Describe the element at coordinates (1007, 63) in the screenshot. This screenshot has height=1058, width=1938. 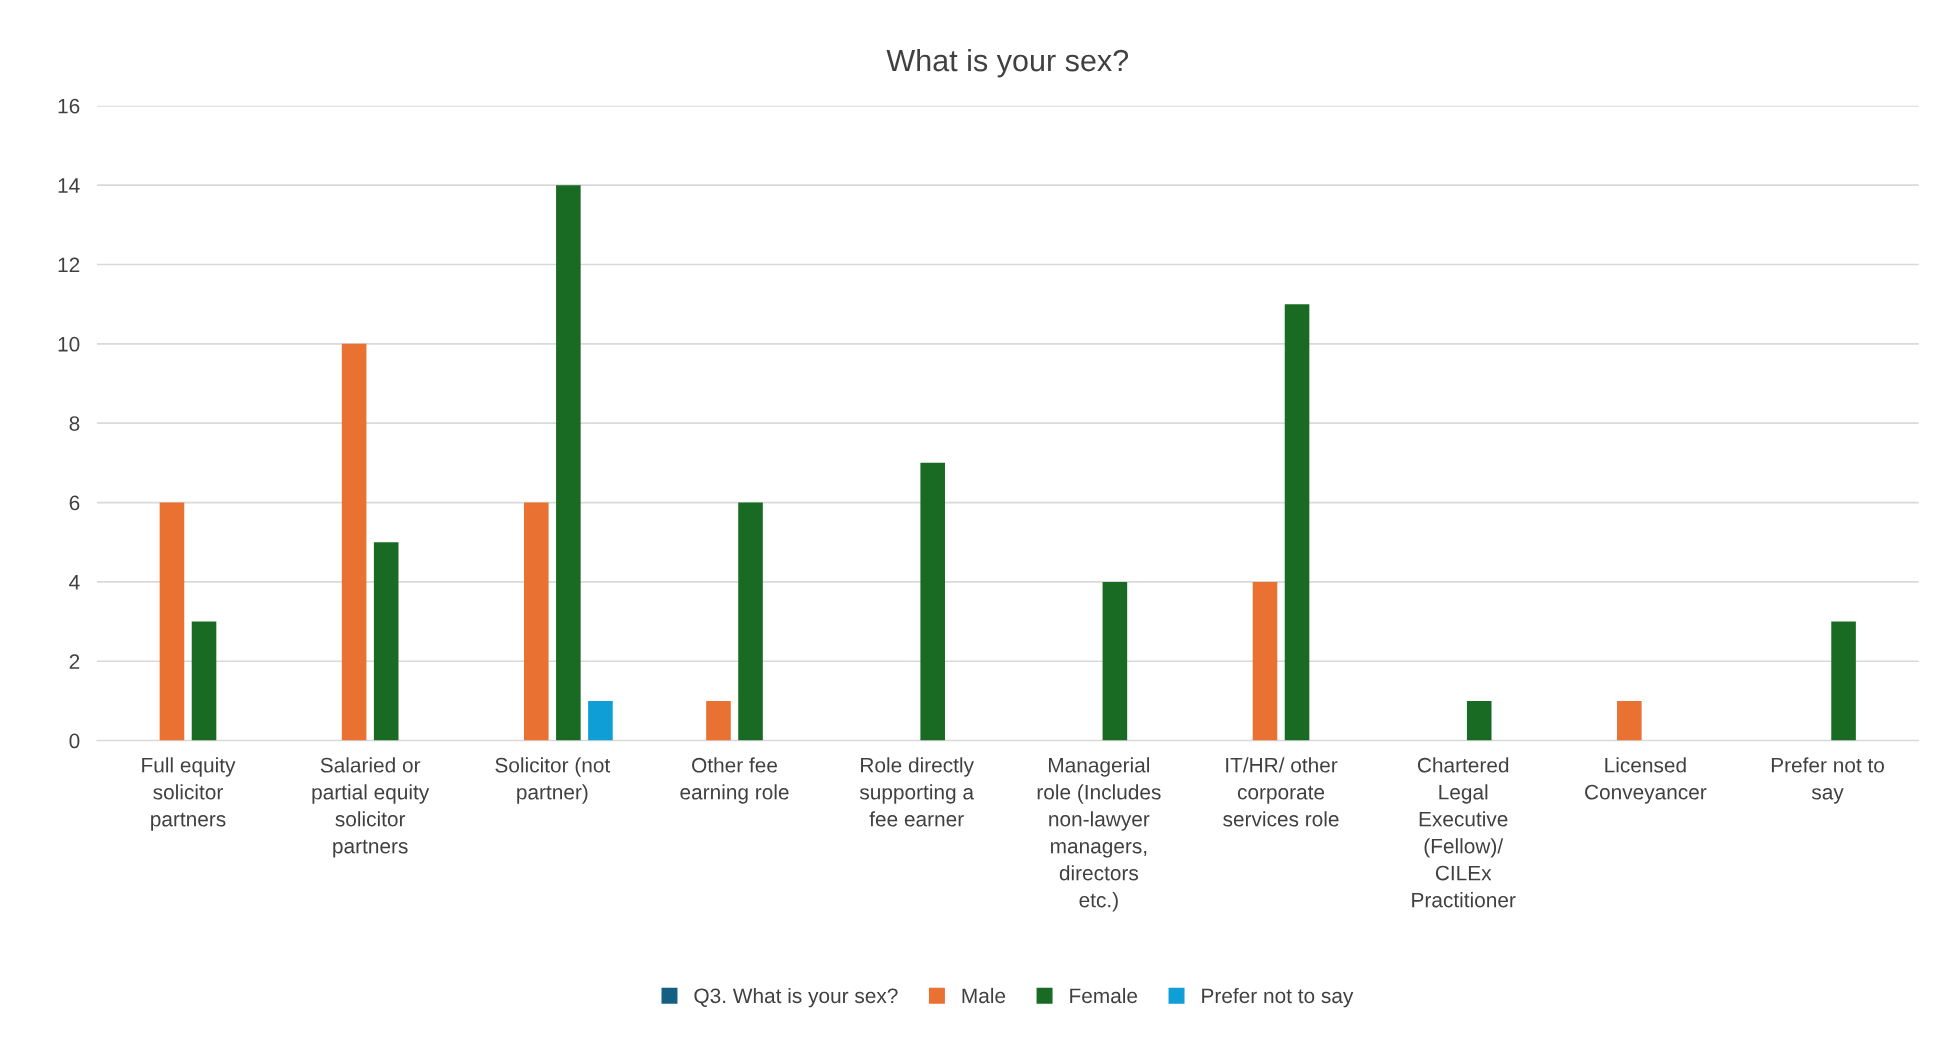
I see `chart-title: What is your sex?` at that location.